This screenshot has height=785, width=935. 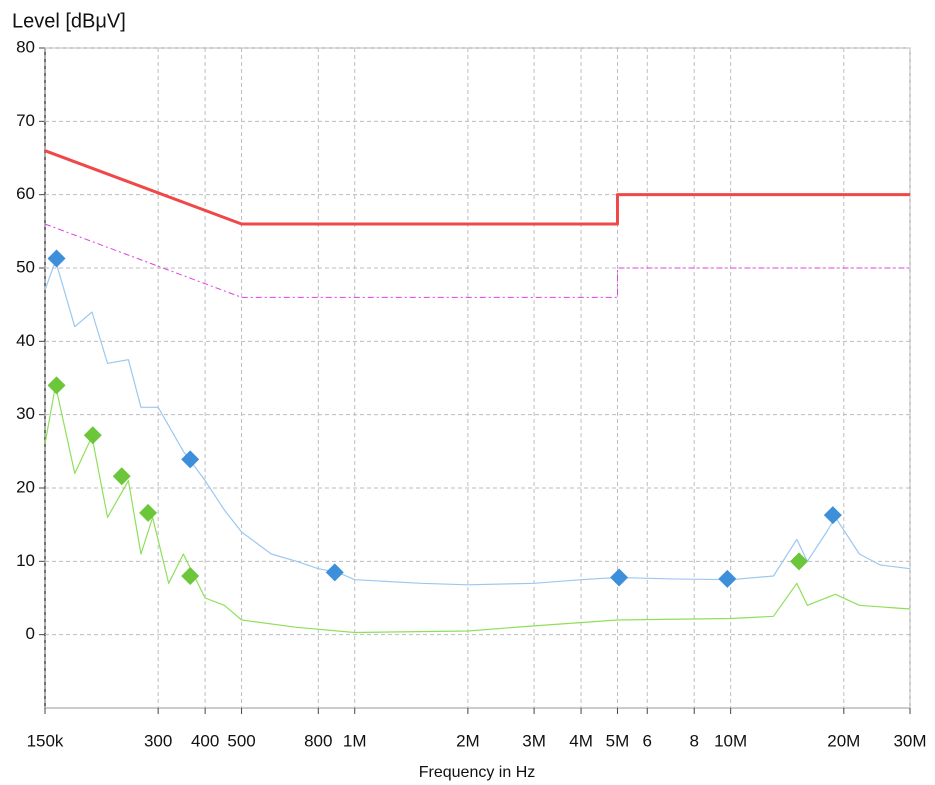 What do you see at coordinates (205, 740) in the screenshot?
I see `x-tick-label: 400` at bounding box center [205, 740].